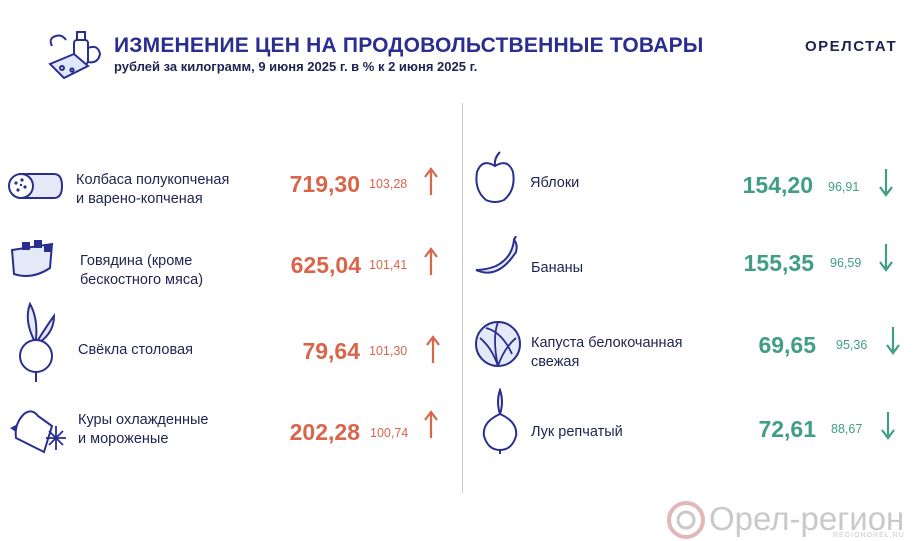 This screenshot has height=541, width=919. Describe the element at coordinates (846, 263) in the screenshot. I see `item-percent: 96,59` at that location.